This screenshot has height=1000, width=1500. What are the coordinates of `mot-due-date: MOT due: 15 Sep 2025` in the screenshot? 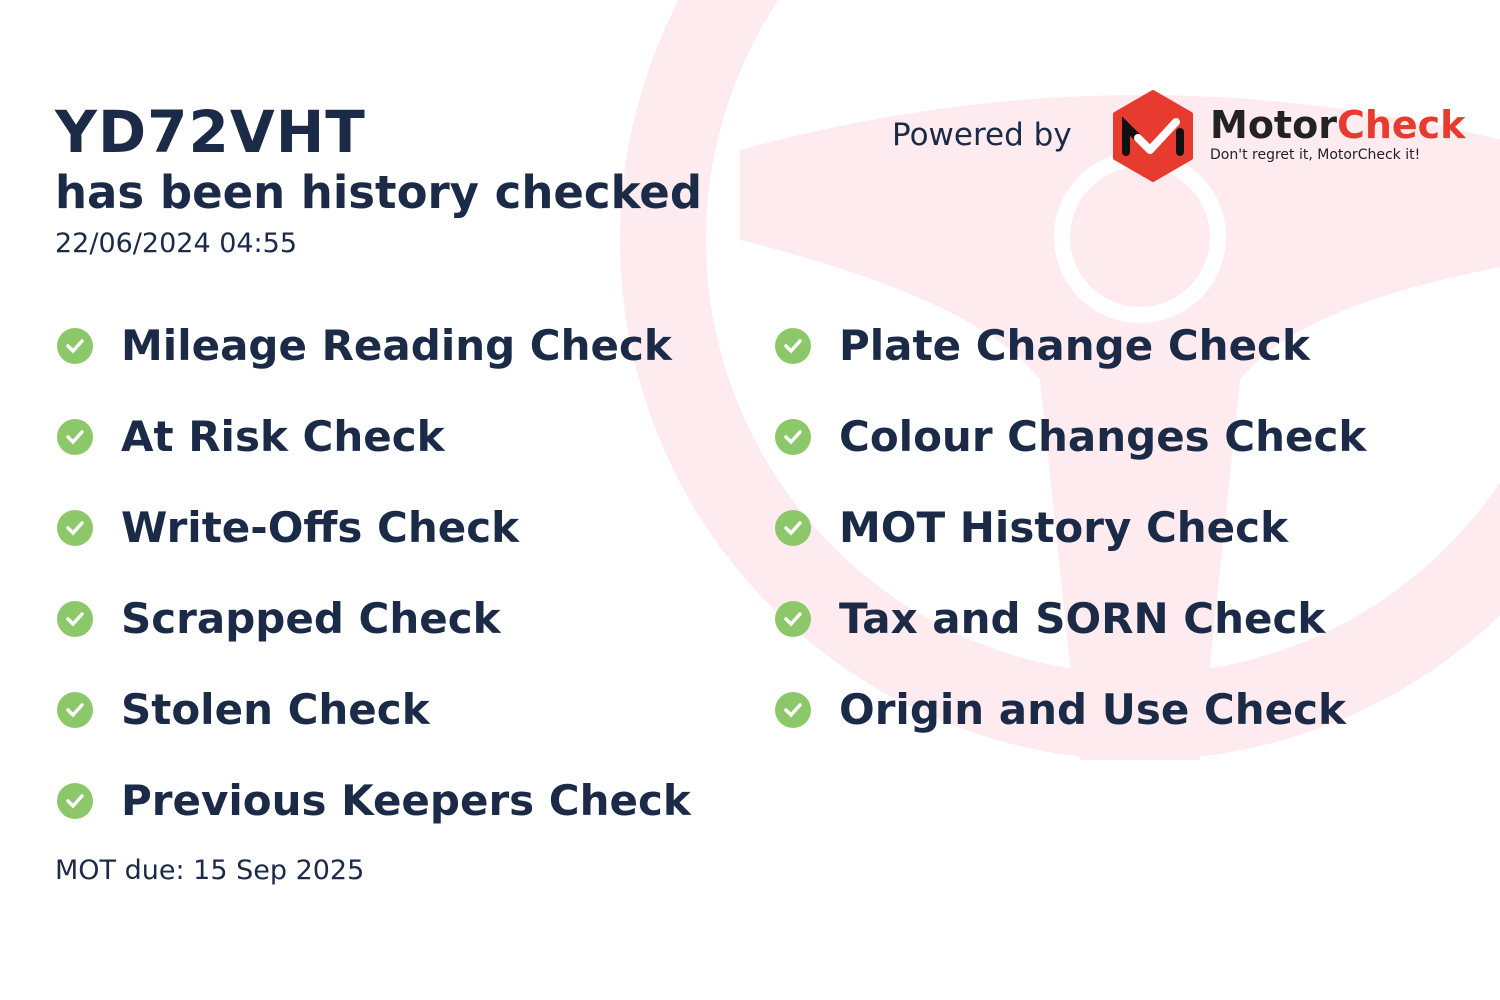 It's located at (210, 870).